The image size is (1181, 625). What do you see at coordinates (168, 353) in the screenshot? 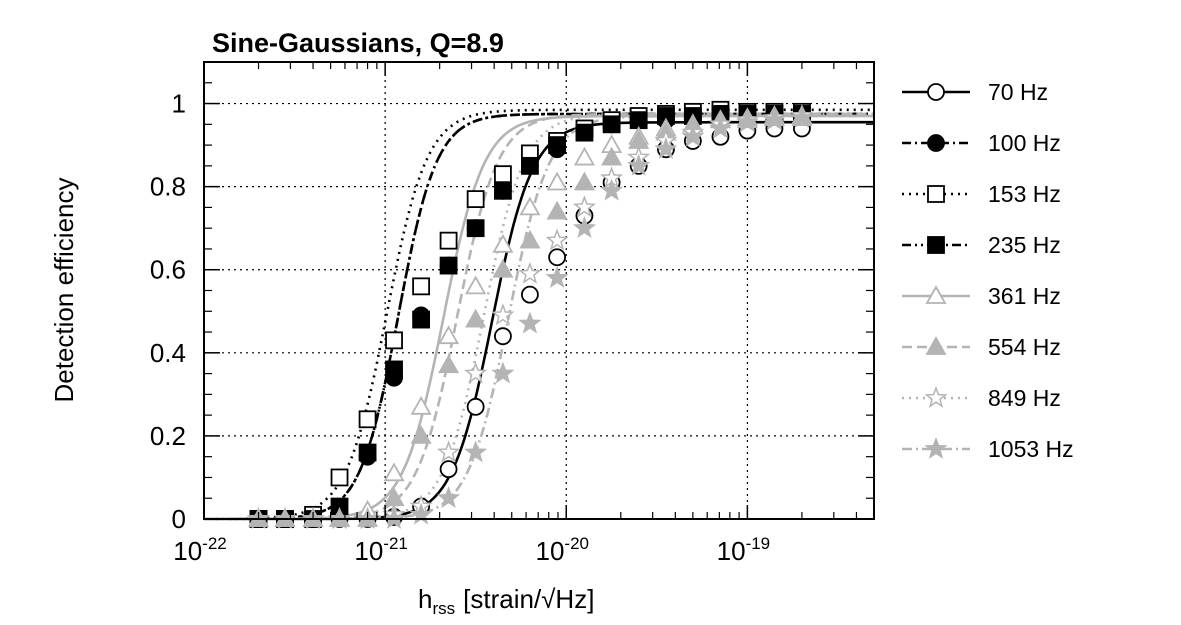
I see `y-tick-label: 0.4` at bounding box center [168, 353].